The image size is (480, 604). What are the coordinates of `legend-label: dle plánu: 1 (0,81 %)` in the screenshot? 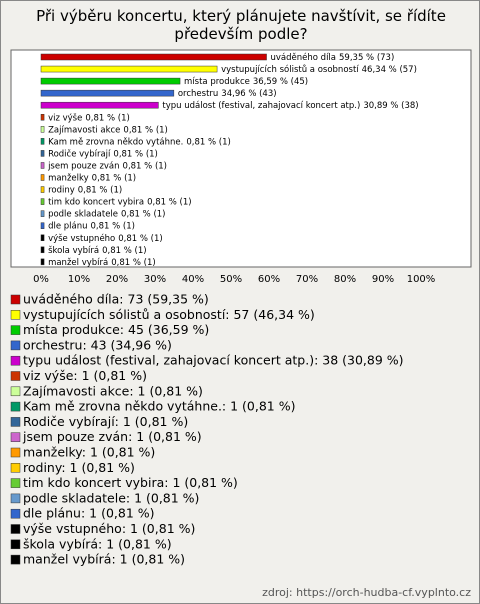 It's located at (89, 513).